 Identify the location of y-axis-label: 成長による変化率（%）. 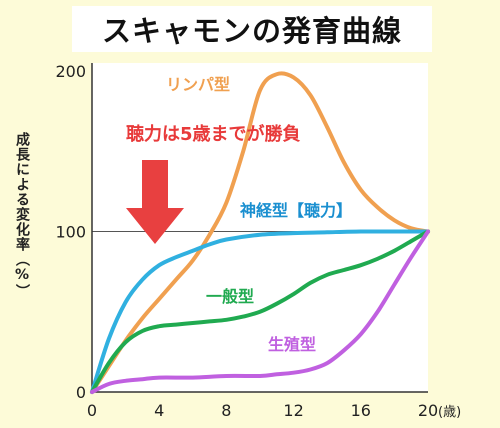
(22, 215).